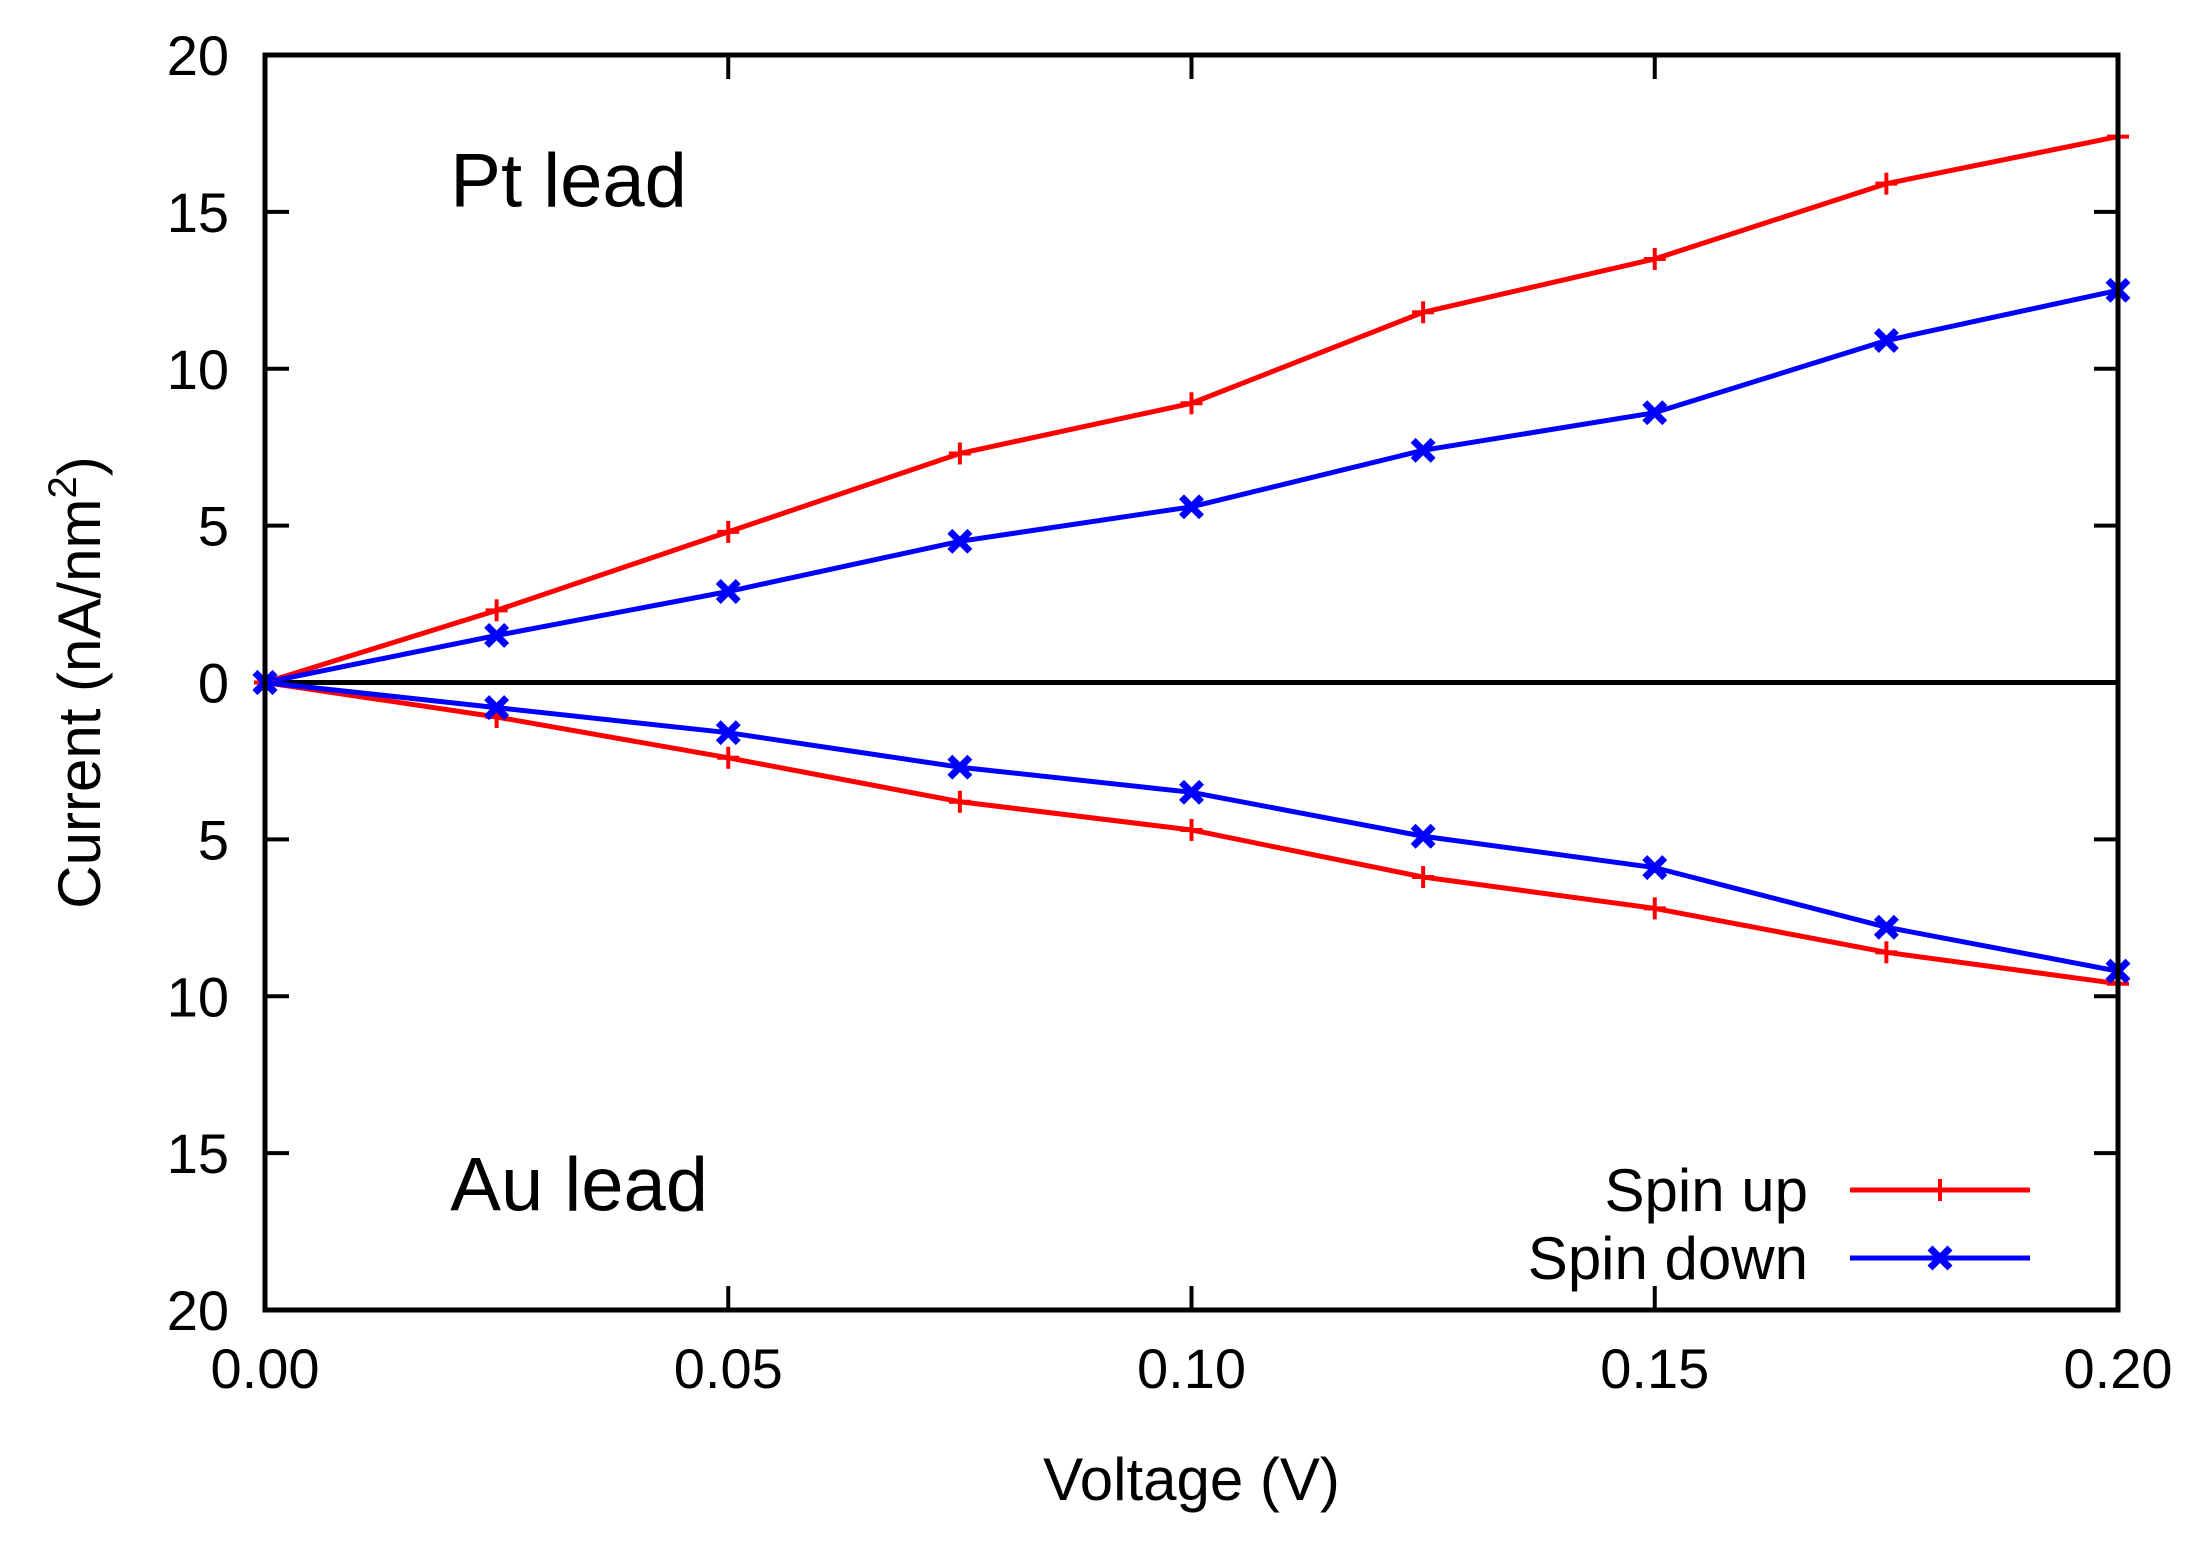 This screenshot has width=2203, height=1544. Describe the element at coordinates (728, 1368) in the screenshot. I see `x-tick-label: 0.05` at that location.